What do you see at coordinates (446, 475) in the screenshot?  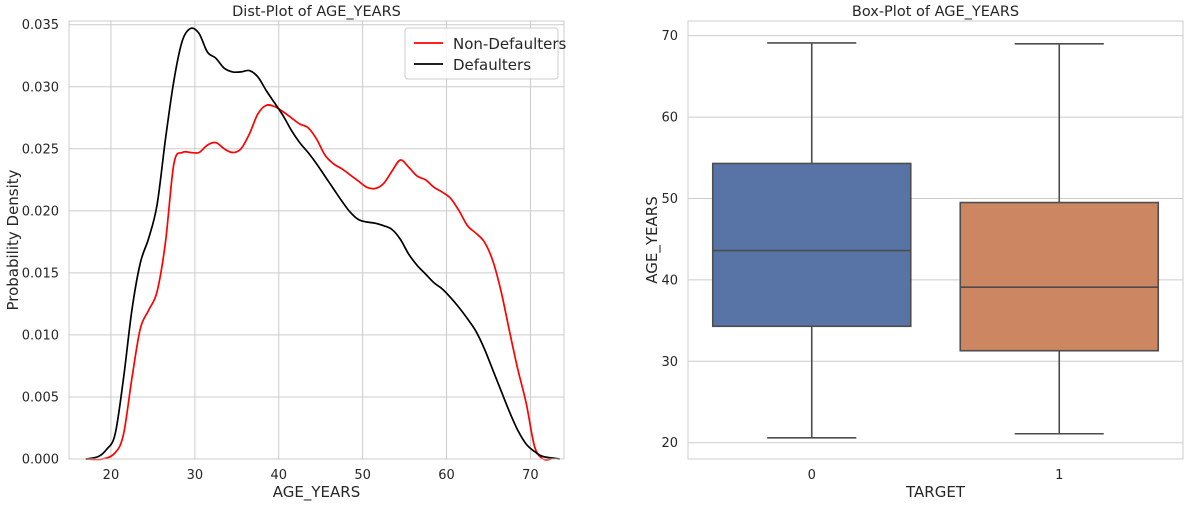 I see `dist-plot-x-tick-label: 60` at bounding box center [446, 475].